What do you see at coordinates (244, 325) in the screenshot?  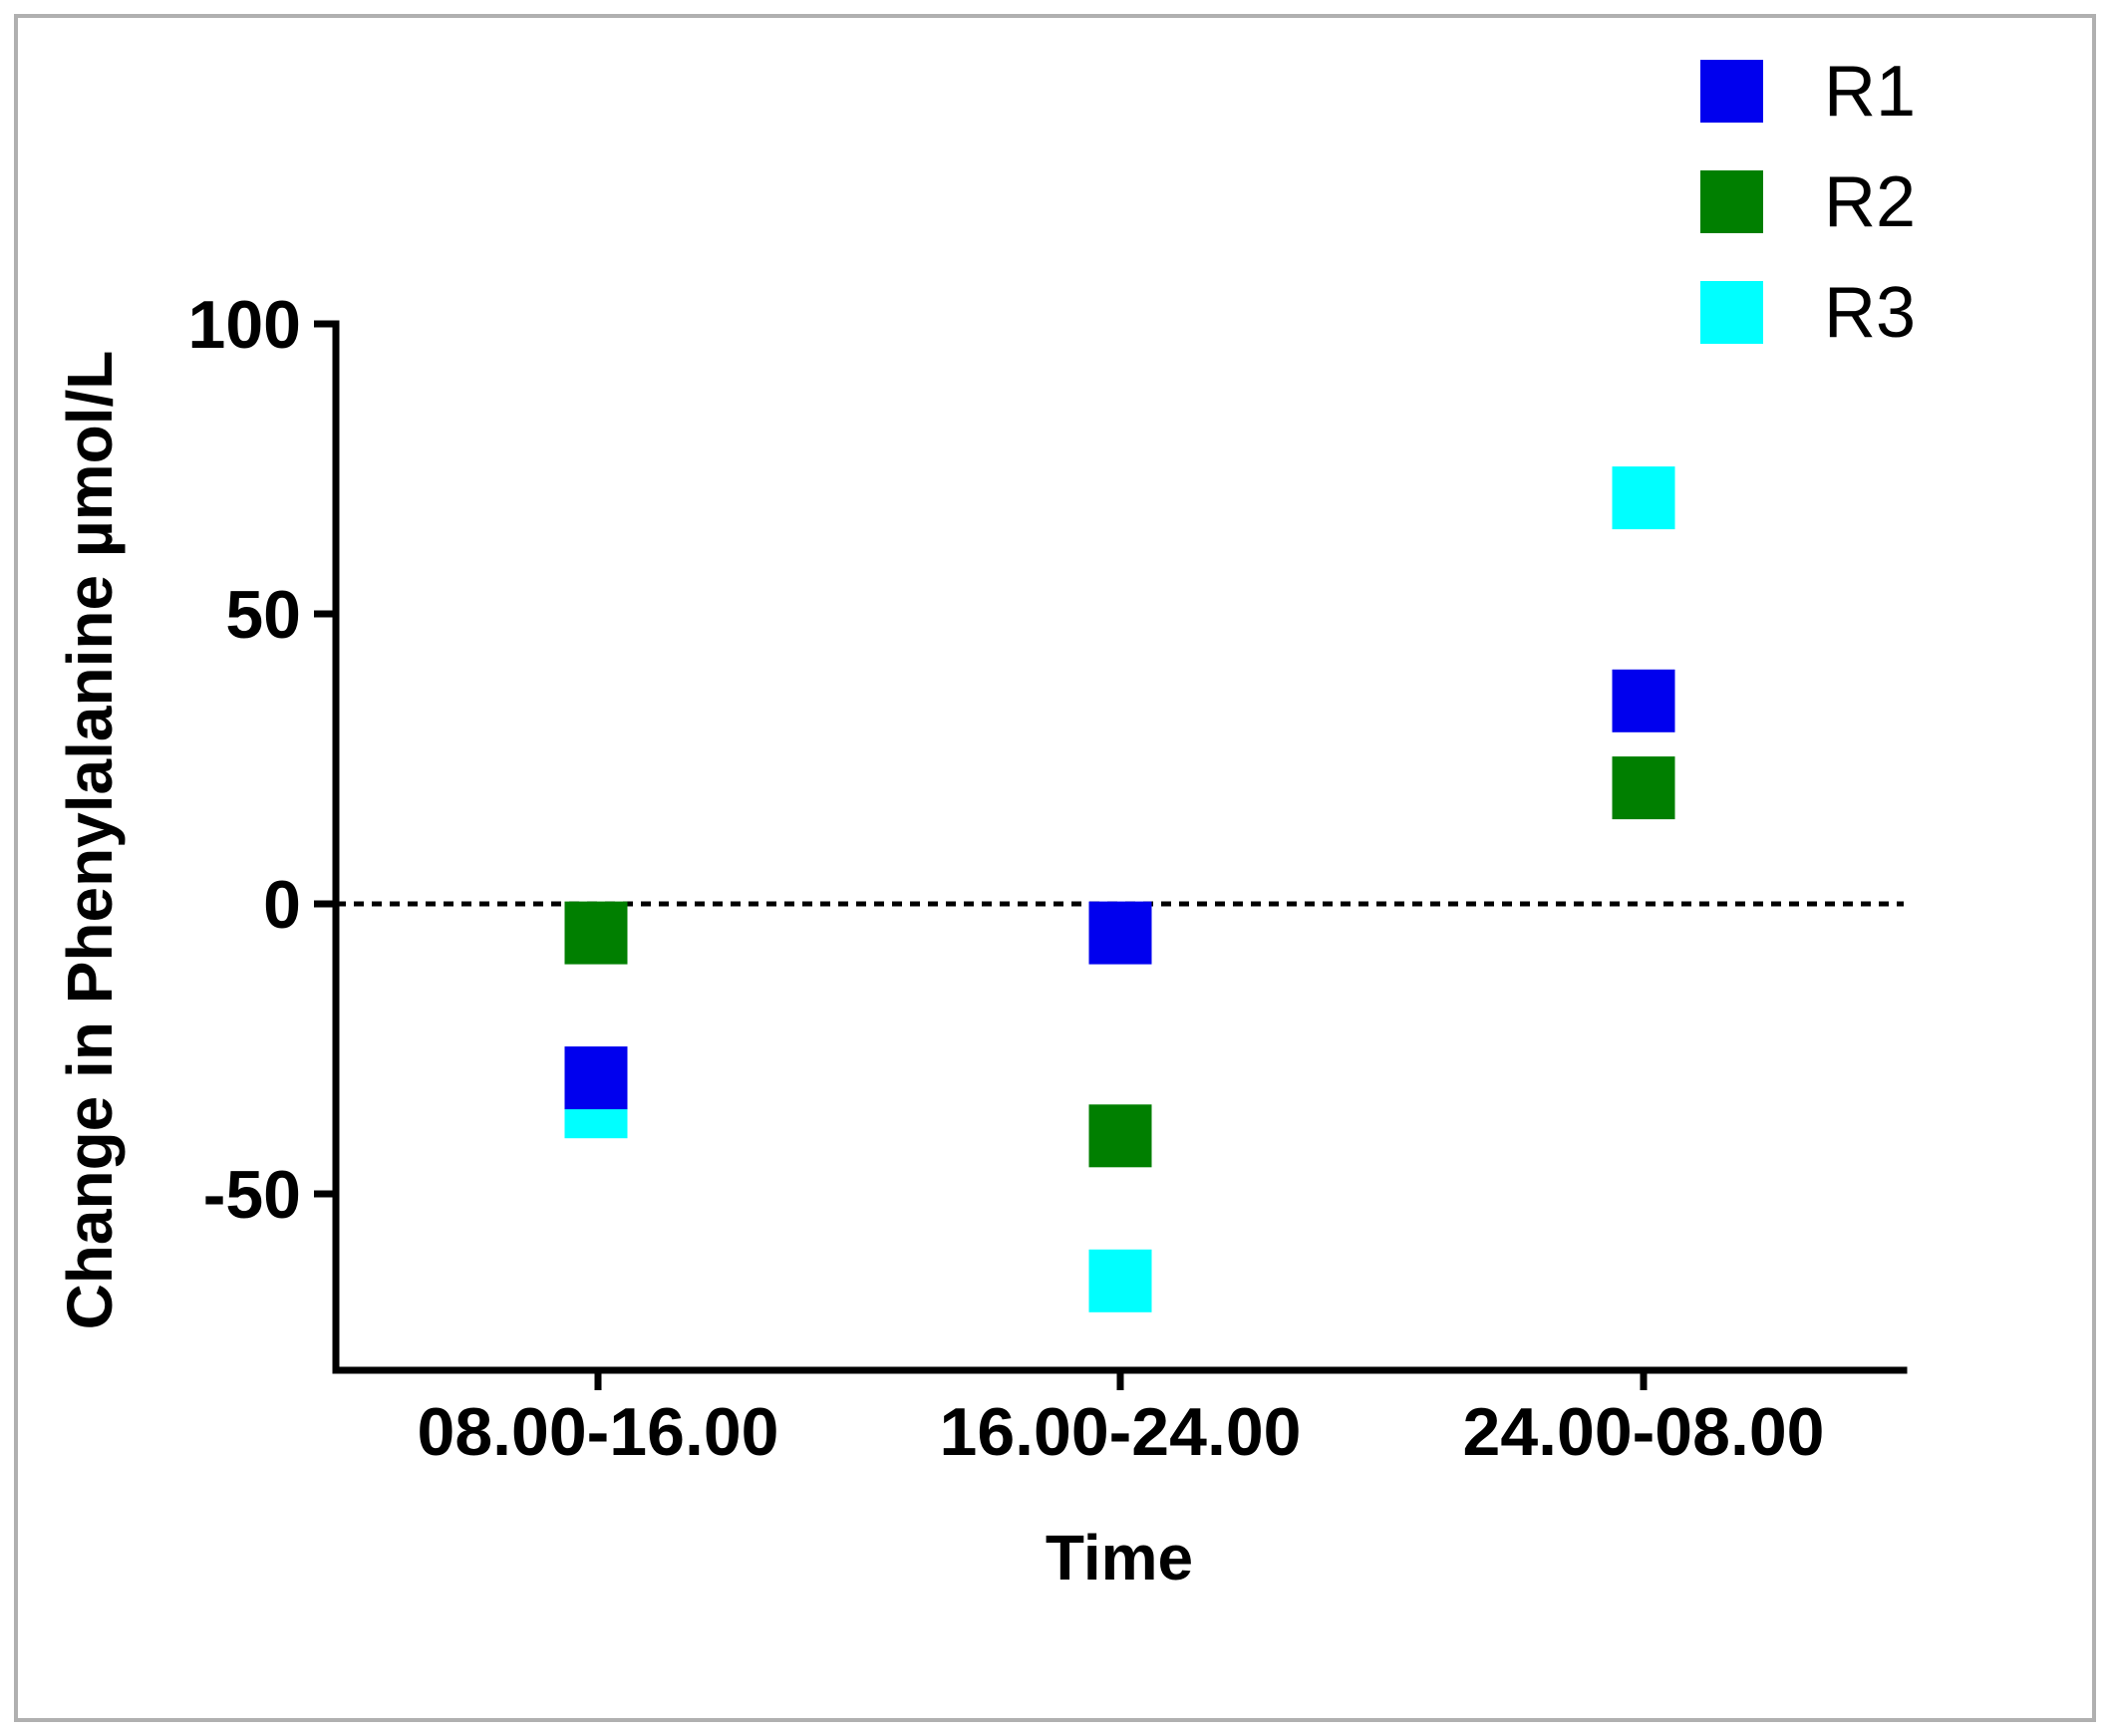 I see `y-tick-label: 100` at bounding box center [244, 325].